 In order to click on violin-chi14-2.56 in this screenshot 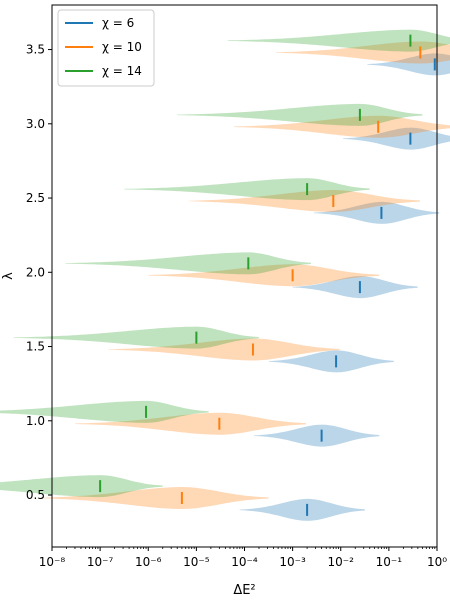, I will do `click(247, 189)`.